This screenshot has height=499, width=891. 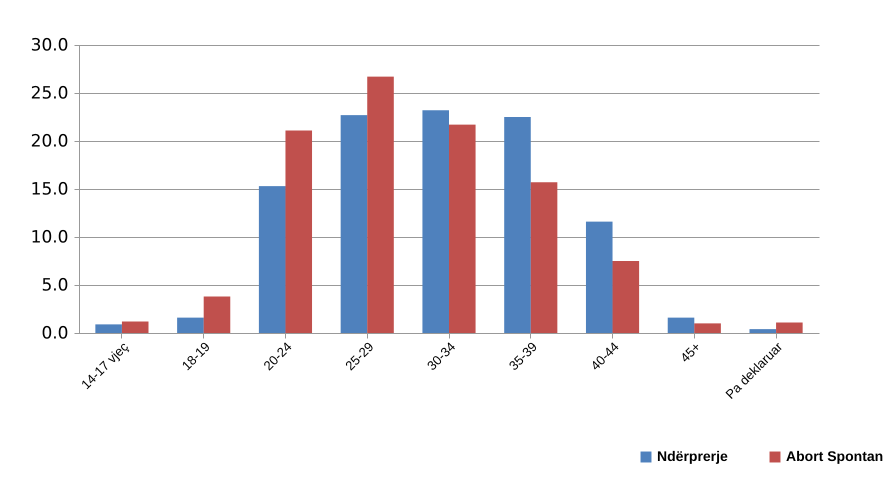 I want to click on legend-label: Abort Spontan, so click(x=835, y=456).